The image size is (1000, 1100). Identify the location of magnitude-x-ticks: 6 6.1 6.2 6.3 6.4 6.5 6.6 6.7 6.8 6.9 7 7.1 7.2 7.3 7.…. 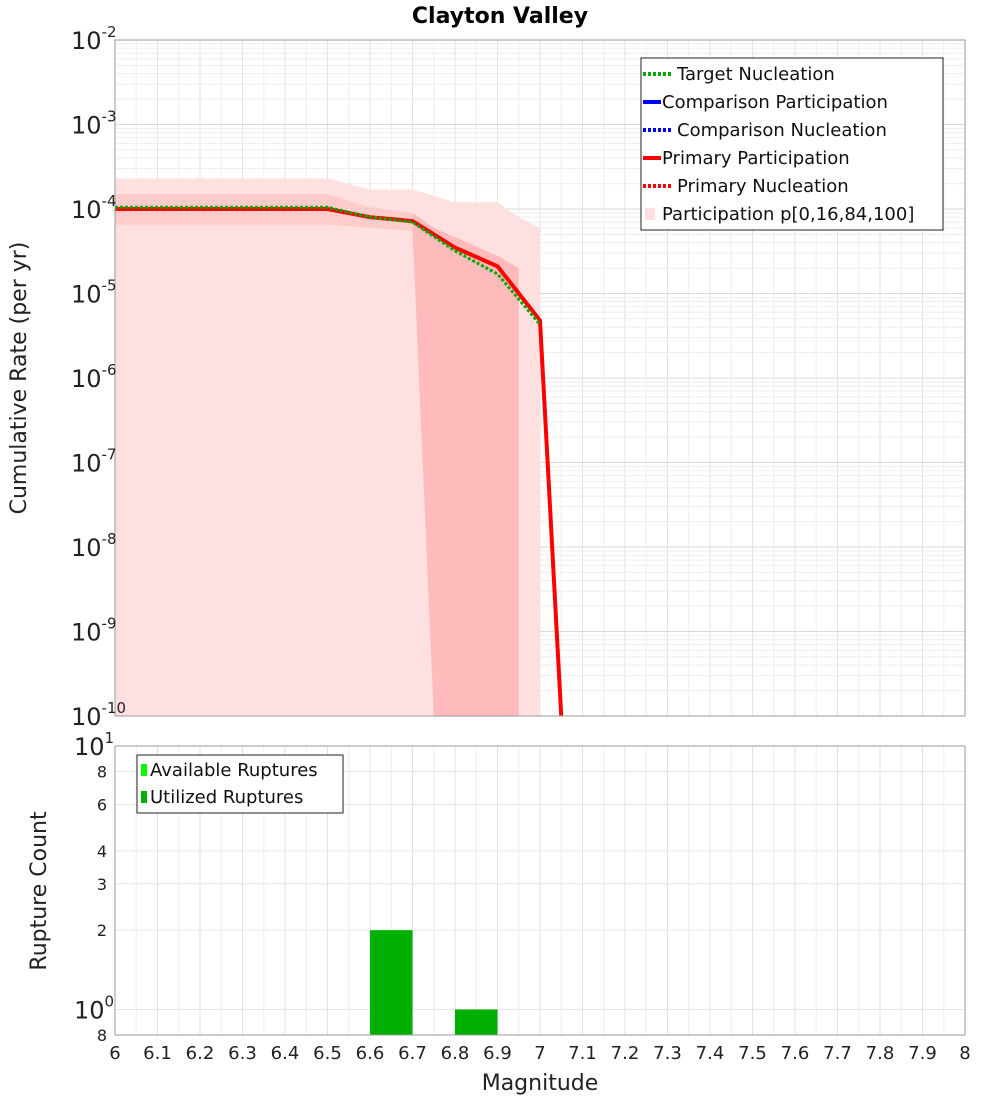
(539, 1053).